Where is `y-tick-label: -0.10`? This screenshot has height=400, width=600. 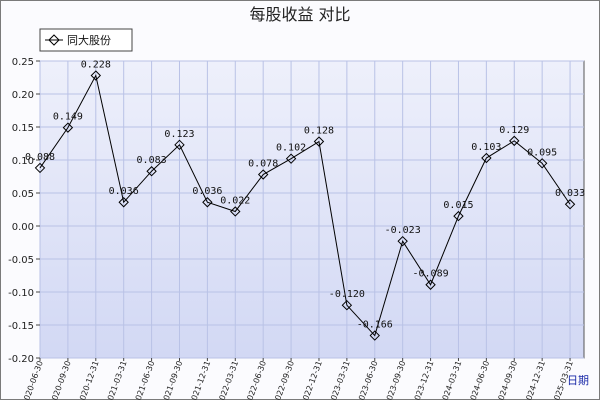 y-tick-label: -0.10 is located at coordinates (21, 293).